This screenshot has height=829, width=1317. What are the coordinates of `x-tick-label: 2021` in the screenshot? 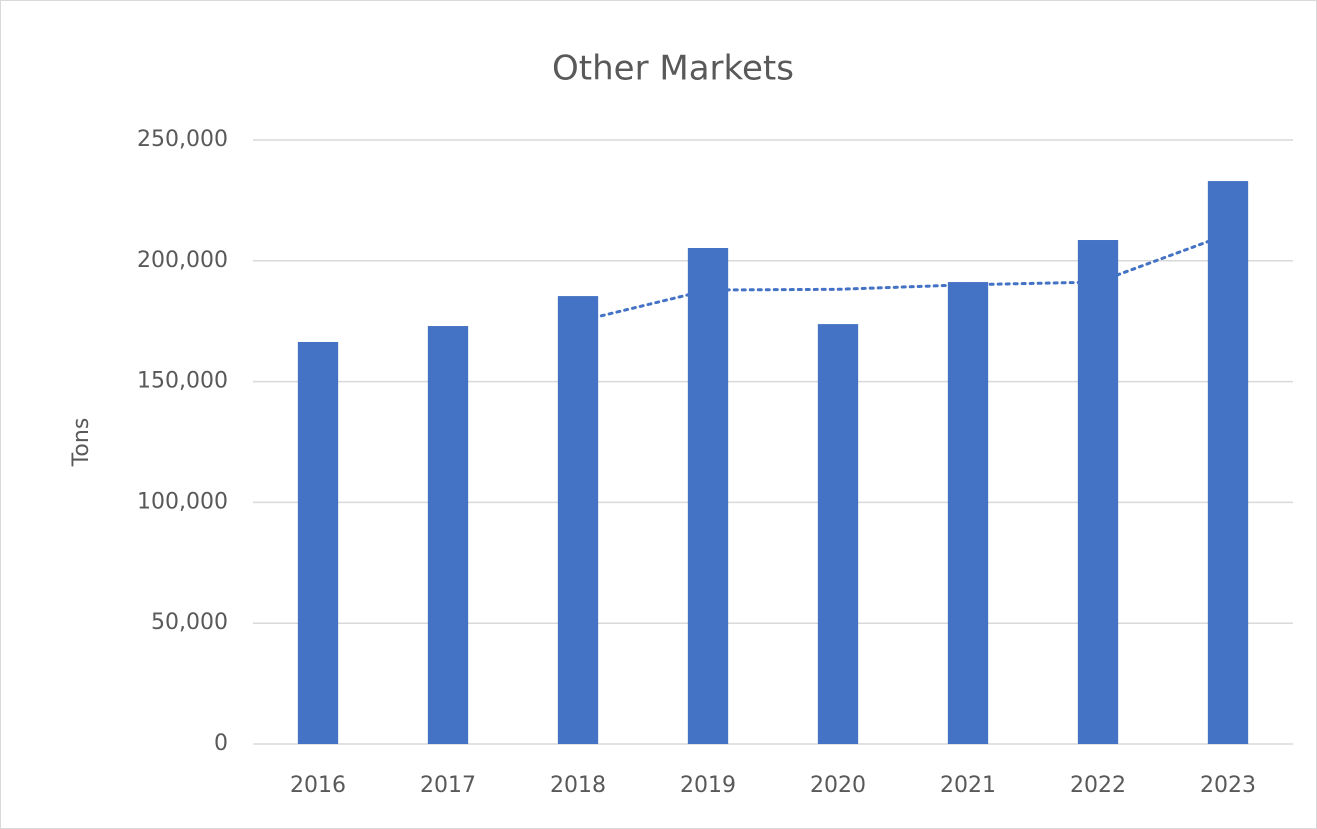 It's located at (968, 785).